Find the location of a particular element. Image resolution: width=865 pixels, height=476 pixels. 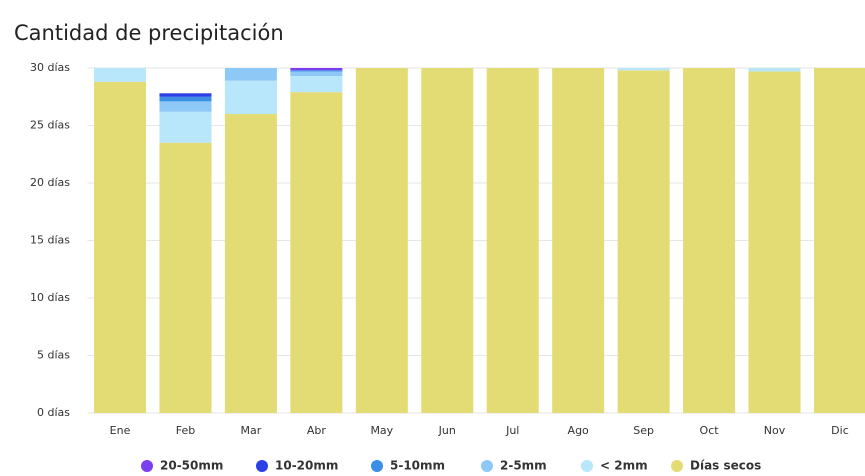

x-tick-label: Jun is located at coordinates (447, 430).